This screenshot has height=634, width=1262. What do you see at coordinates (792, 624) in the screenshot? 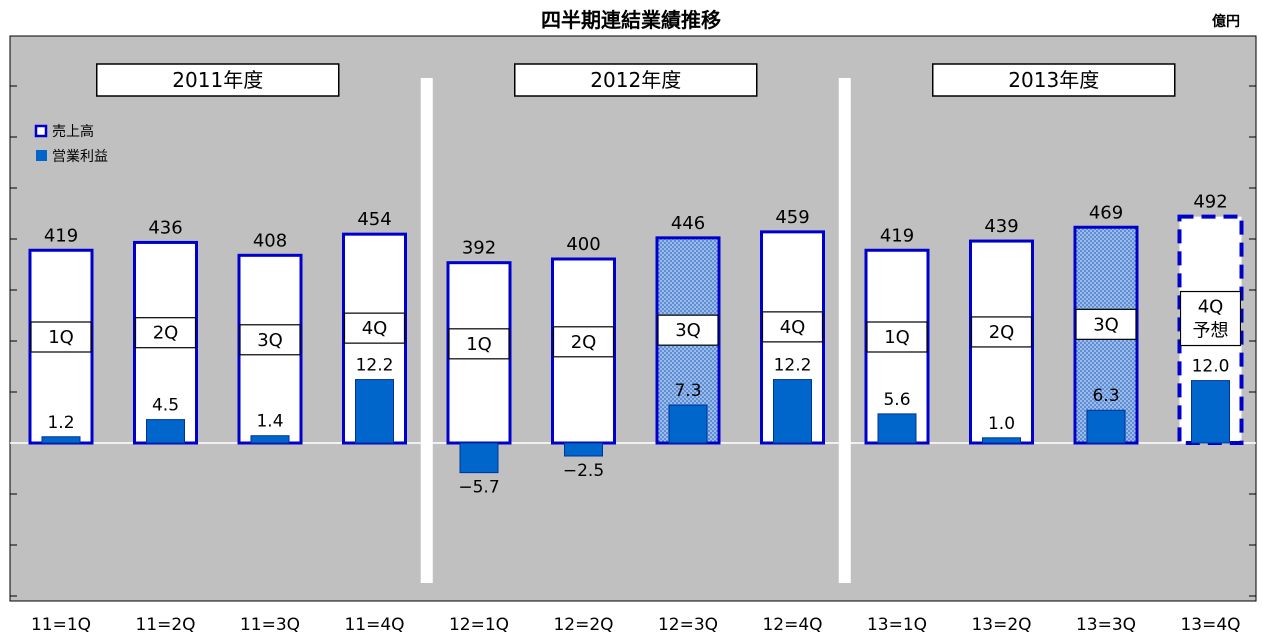
I see `x-tick-label: 12=4Q` at bounding box center [792, 624].